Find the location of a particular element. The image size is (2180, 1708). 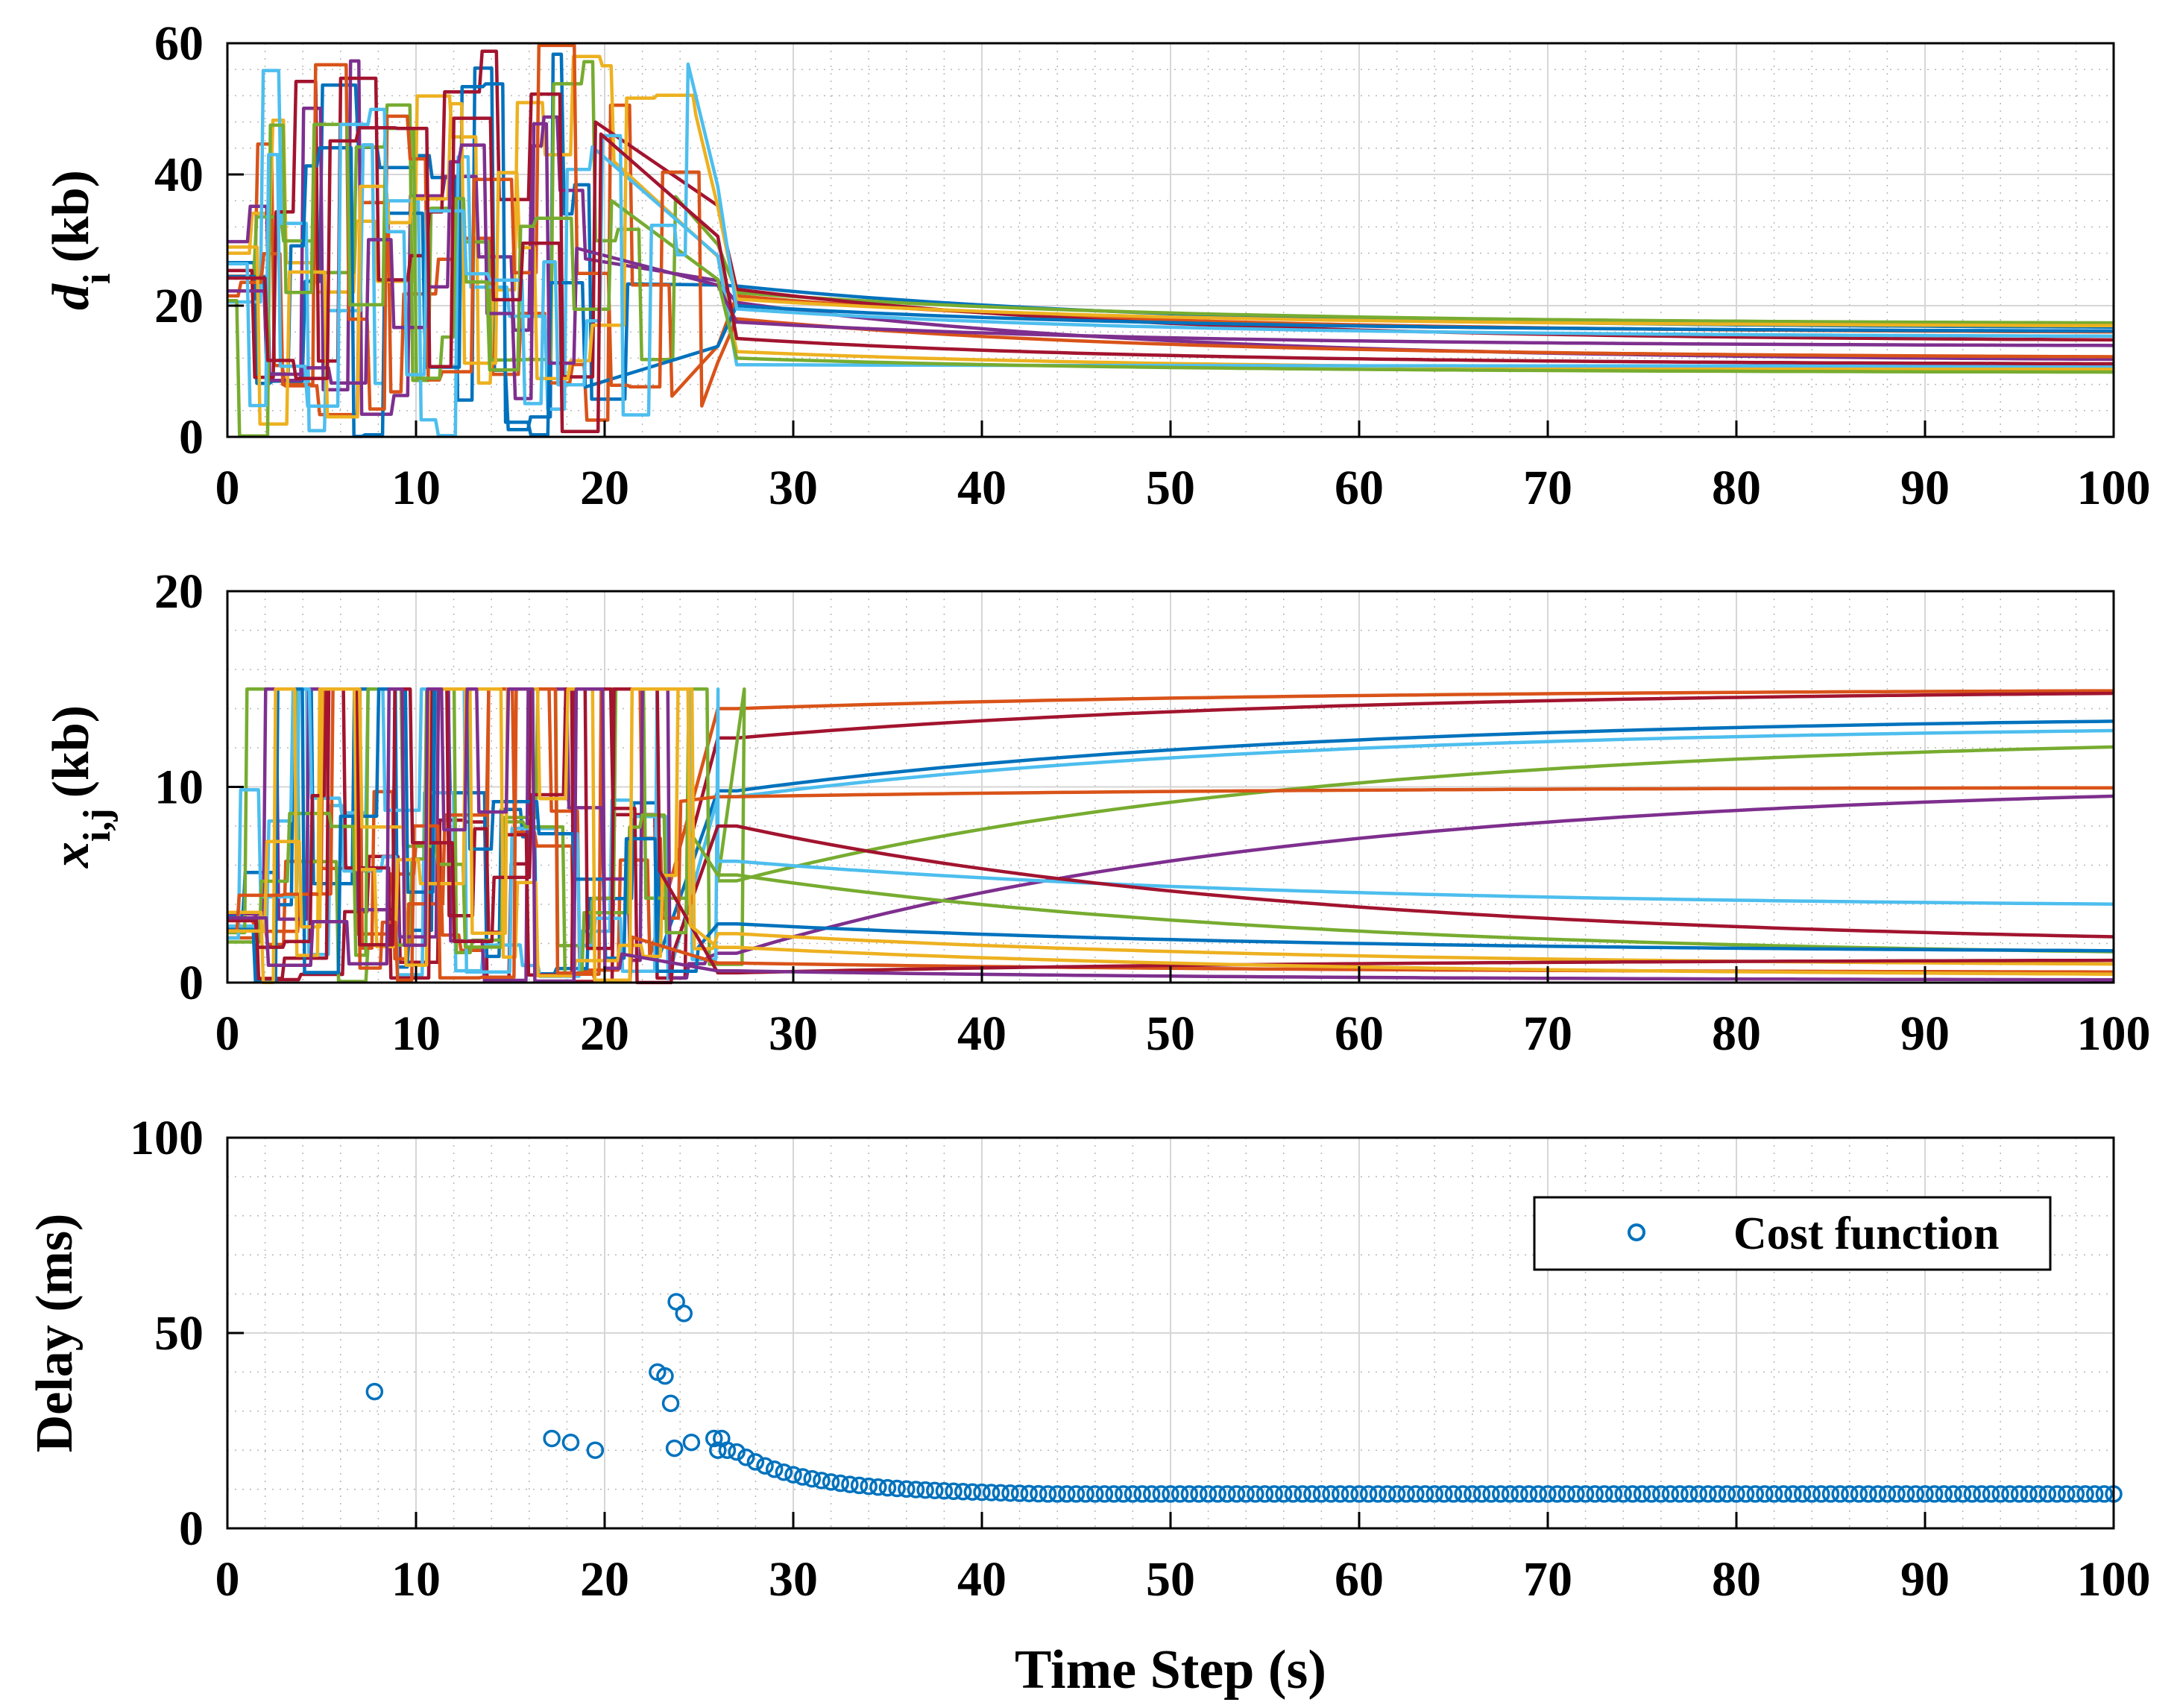

series-line-x6 is located at coordinates (1170, 832).